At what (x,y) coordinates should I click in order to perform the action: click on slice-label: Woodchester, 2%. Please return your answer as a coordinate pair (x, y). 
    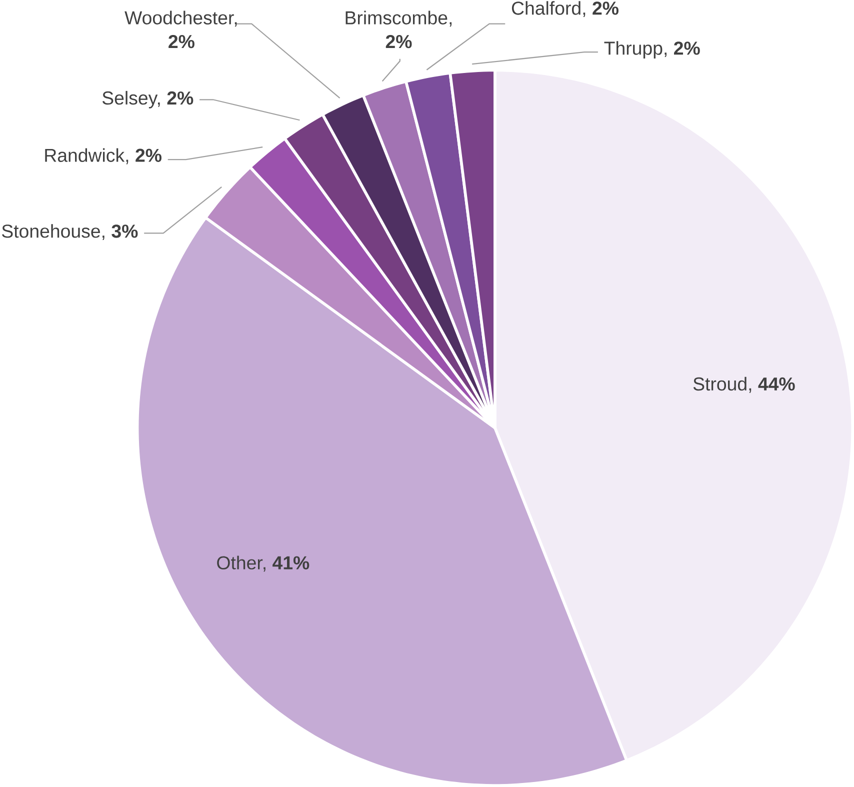
    Looking at the image, I should click on (180, 29).